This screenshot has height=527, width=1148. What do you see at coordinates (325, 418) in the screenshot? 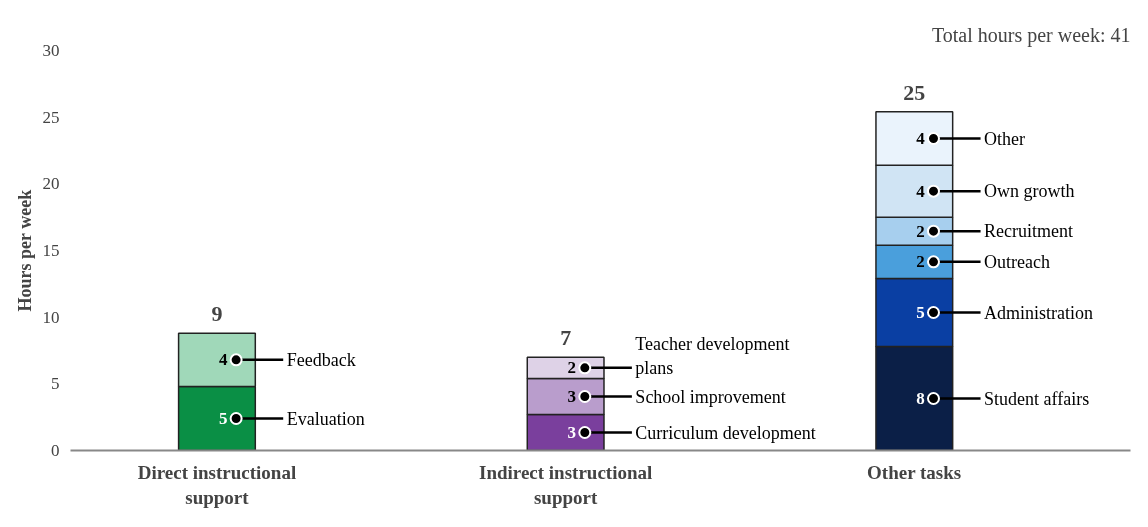
I see `series-label: Evaluation` at bounding box center [325, 418].